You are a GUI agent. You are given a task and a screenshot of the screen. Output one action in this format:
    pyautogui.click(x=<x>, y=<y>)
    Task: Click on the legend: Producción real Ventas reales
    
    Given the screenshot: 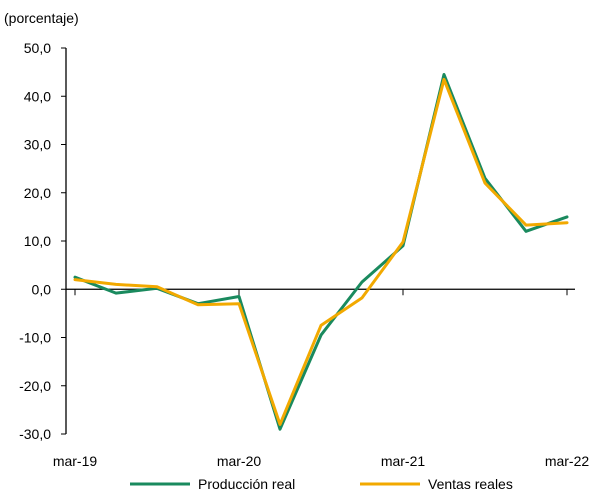 What is the action you would take?
    pyautogui.click(x=321, y=484)
    